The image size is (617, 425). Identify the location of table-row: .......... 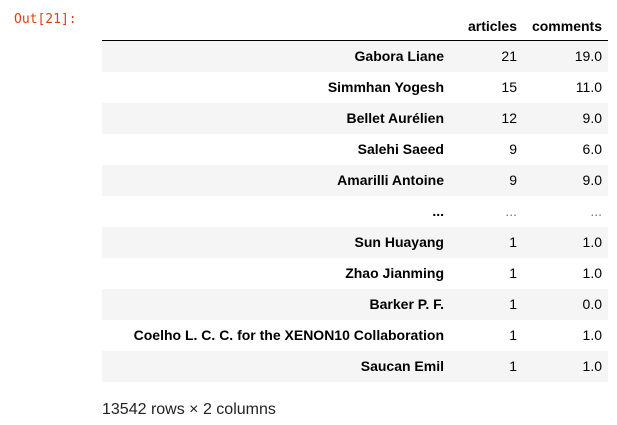
(355, 211).